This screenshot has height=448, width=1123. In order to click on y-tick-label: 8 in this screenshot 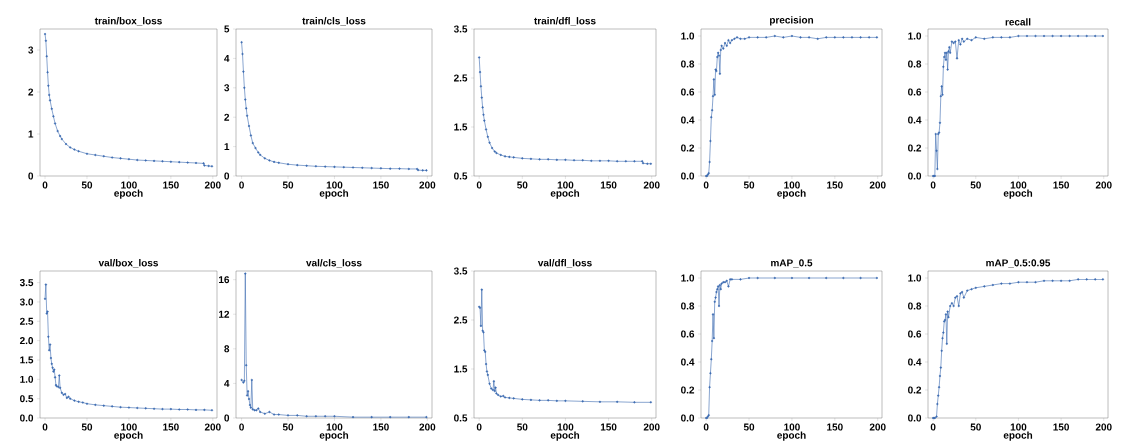, I will do `click(227, 349)`.